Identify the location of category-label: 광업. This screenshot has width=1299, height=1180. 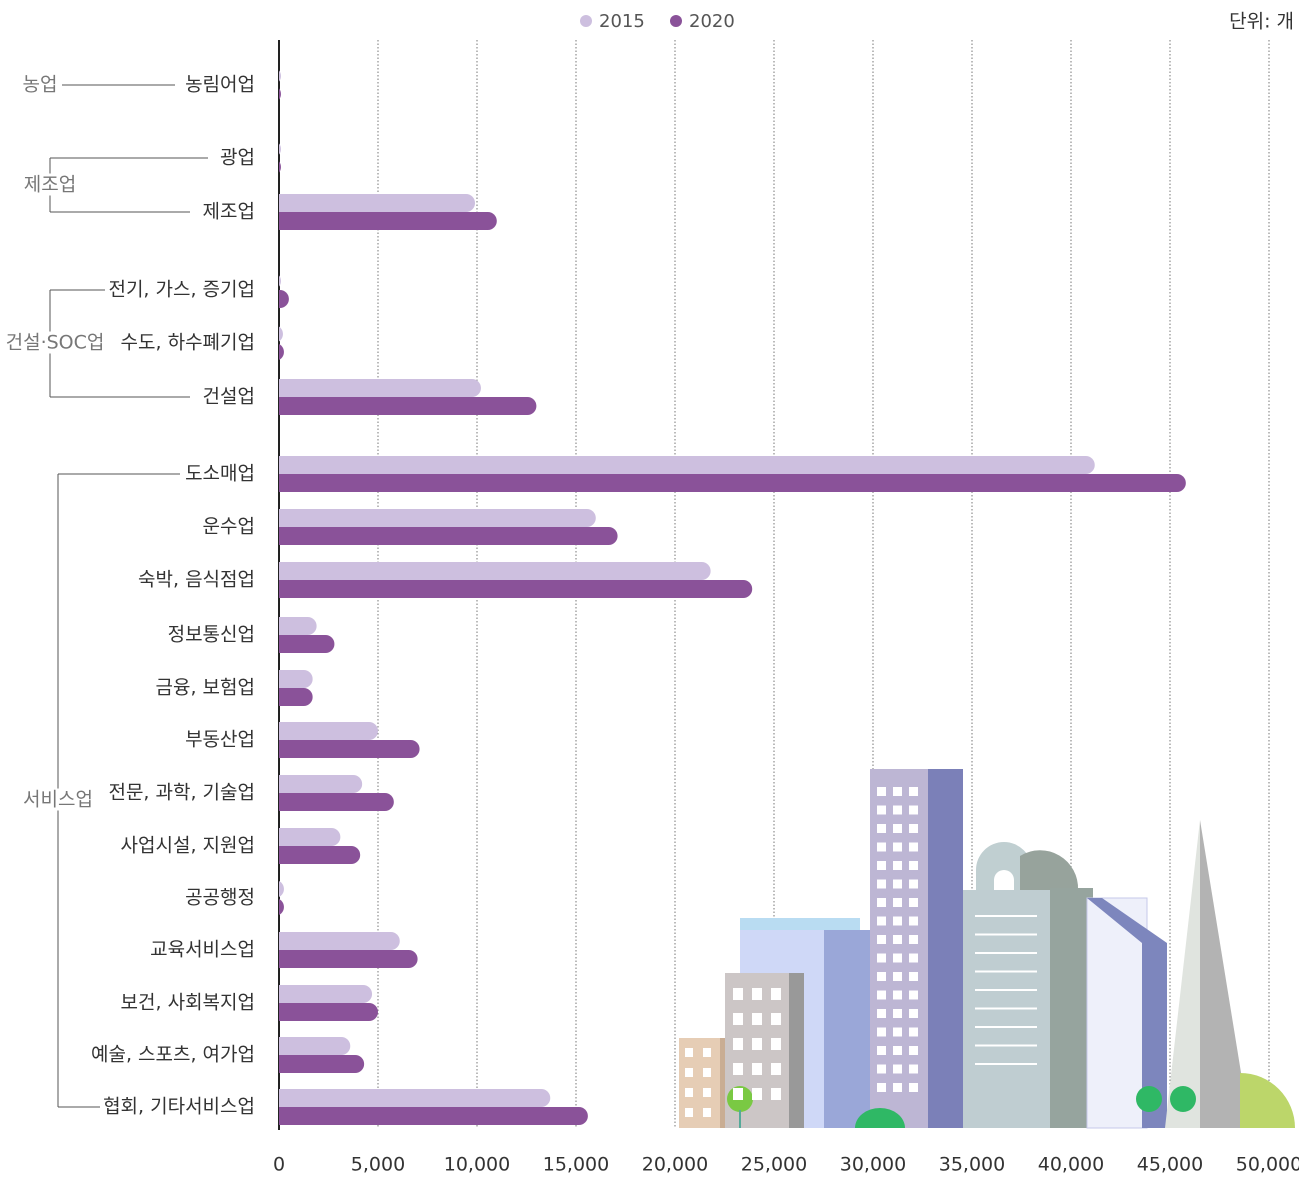
(237, 158).